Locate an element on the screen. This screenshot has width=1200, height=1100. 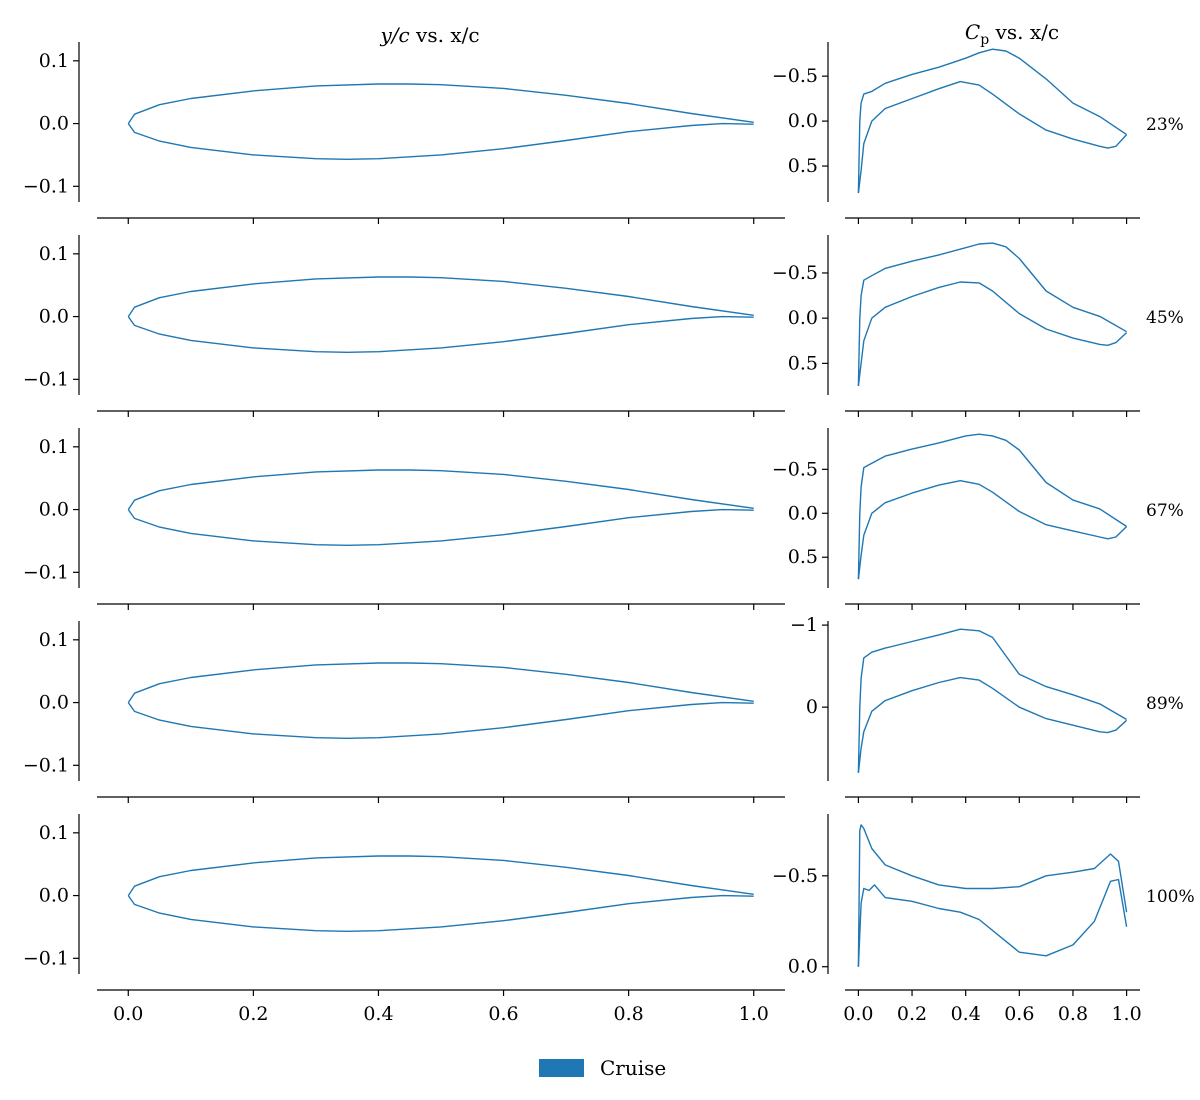
cp-x-tick-label: 0.2 is located at coordinates (912, 1014).